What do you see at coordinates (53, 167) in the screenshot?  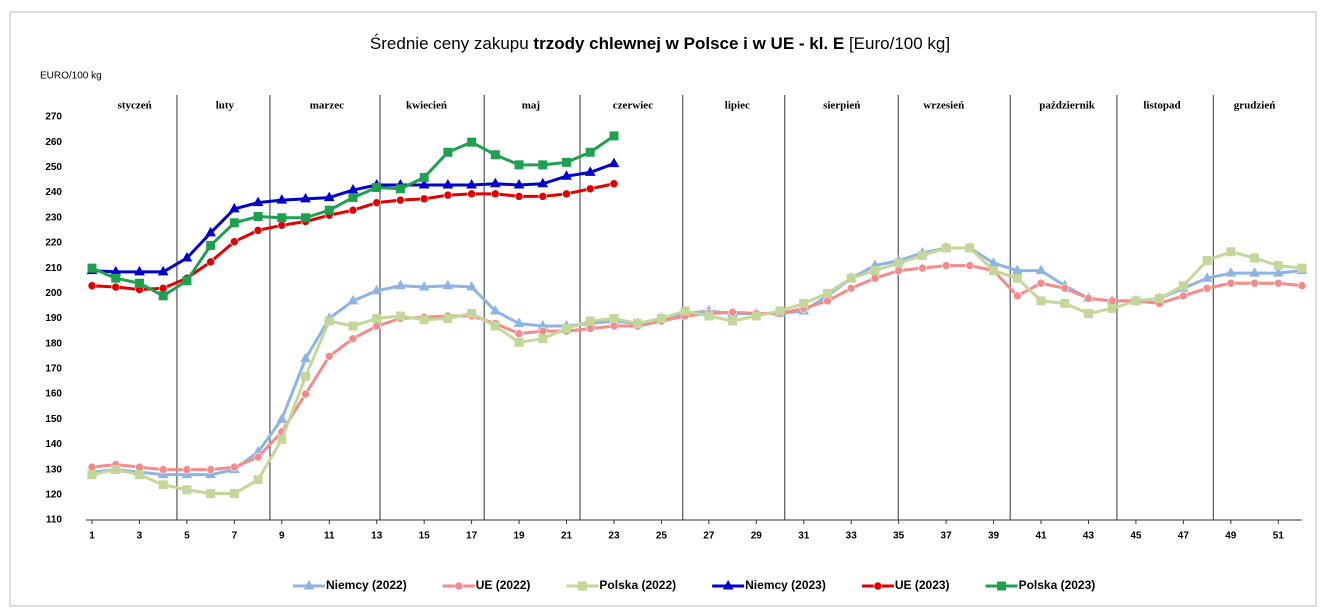 I see `y-tick-label: 250` at bounding box center [53, 167].